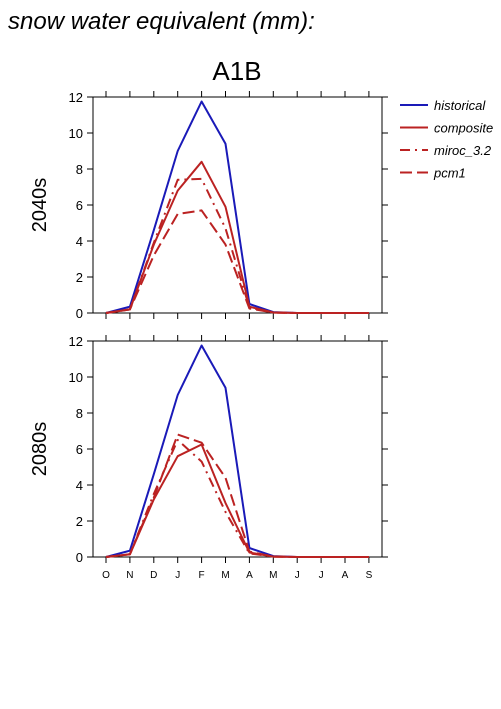  What do you see at coordinates (106, 575) in the screenshot?
I see `x-tick-label: O` at bounding box center [106, 575].